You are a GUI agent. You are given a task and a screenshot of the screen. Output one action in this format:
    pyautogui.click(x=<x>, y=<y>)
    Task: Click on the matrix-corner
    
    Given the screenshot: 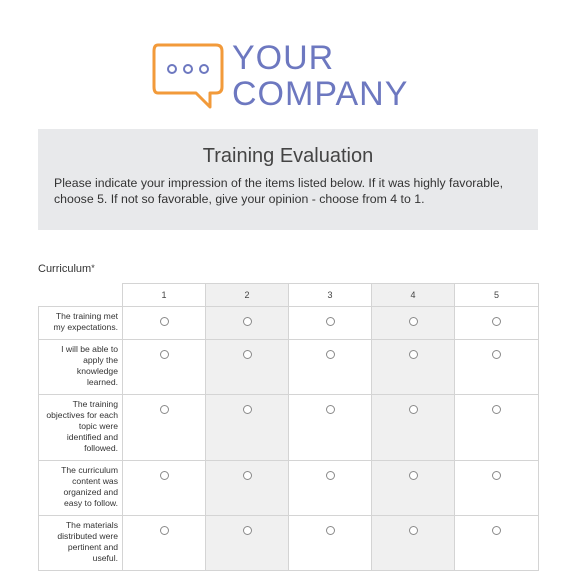 What is the action you would take?
    pyautogui.click(x=80, y=295)
    